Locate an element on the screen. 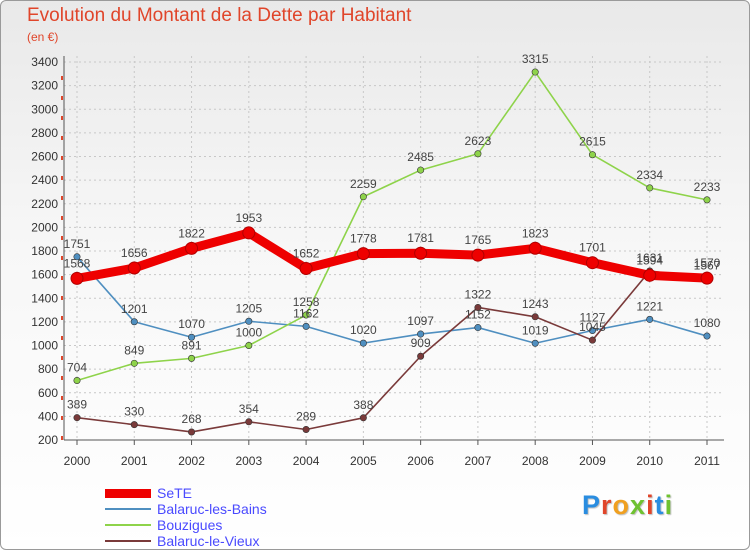 This screenshot has height=550, width=750. chart-unit-label: (en €) is located at coordinates (43, 37).